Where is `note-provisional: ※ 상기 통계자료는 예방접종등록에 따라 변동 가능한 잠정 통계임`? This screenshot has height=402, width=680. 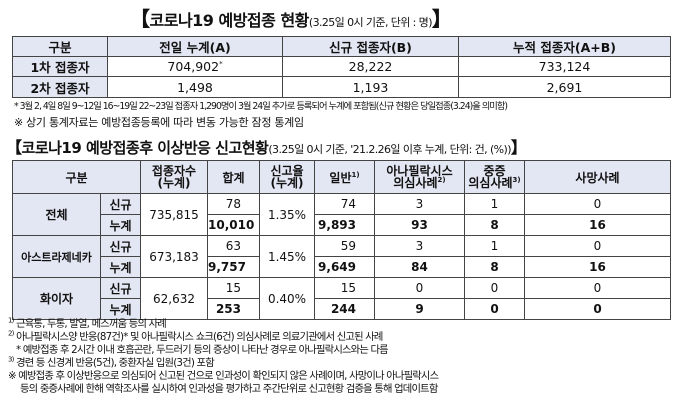
note-provisional: ※ 상기 통계자료는 예방접종등록에 따라 변동 가능한 잠정 통계임 is located at coordinates (159, 122).